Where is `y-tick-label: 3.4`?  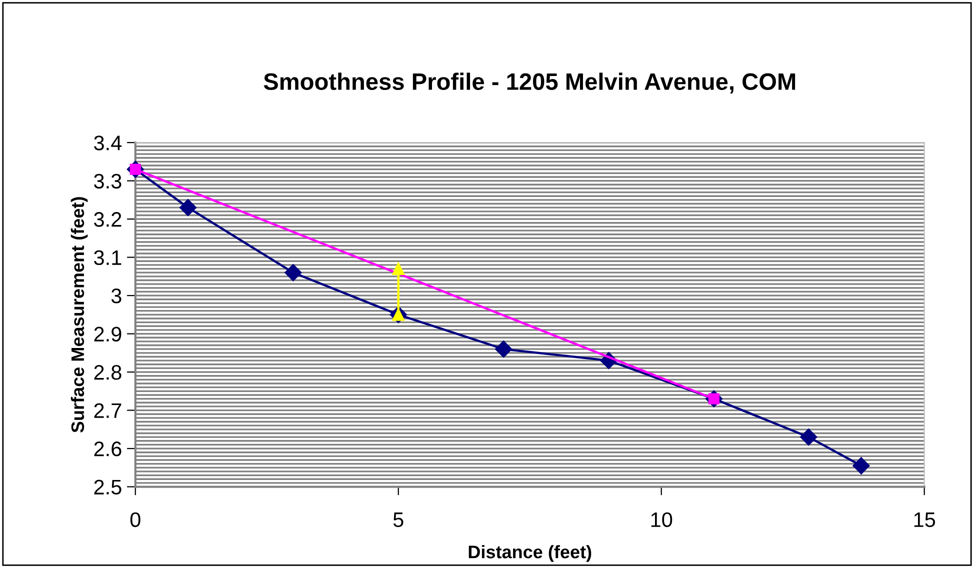
y-tick-label: 3.4 is located at coordinates (108, 143).